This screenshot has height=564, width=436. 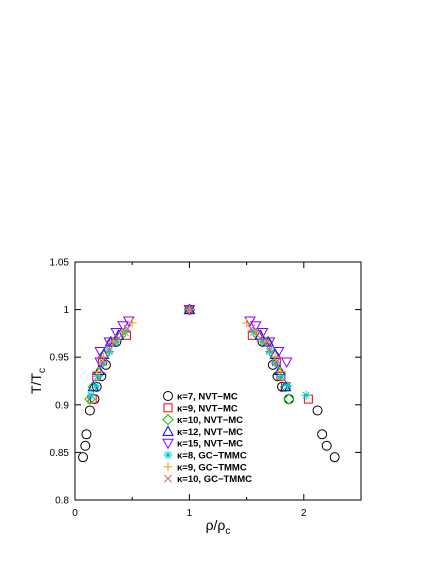 What do you see at coordinates (42, 370) in the screenshot?
I see `y-axis-title-subscript: c` at bounding box center [42, 370].